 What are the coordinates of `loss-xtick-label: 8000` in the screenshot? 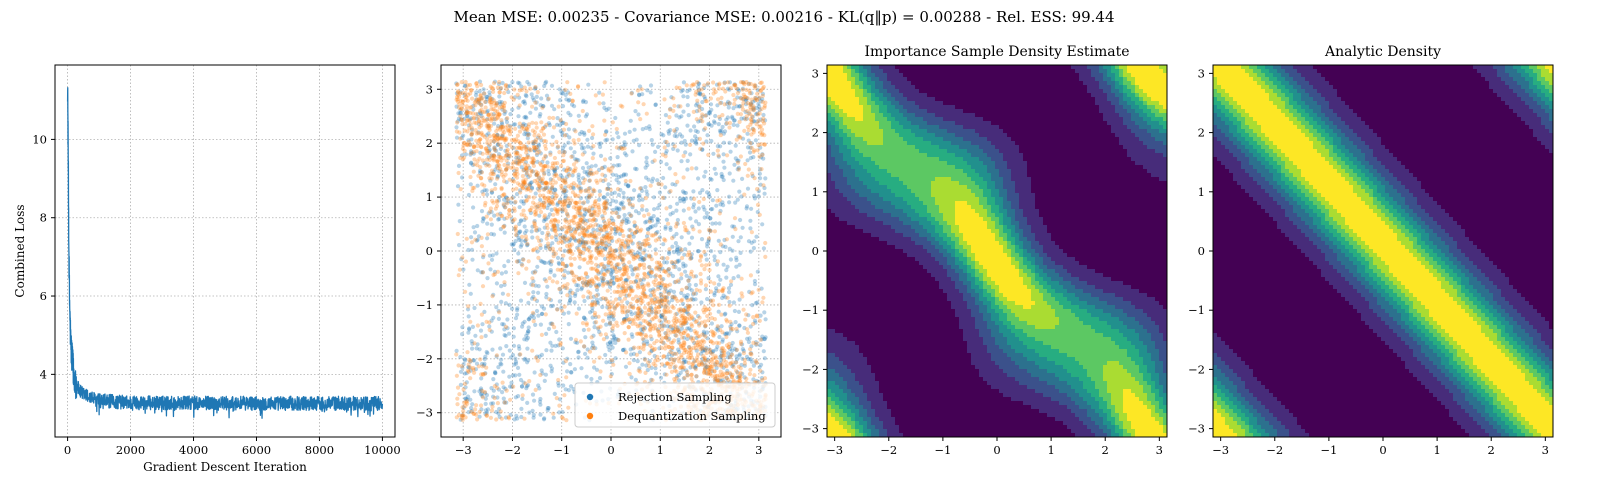 It's located at (319, 450).